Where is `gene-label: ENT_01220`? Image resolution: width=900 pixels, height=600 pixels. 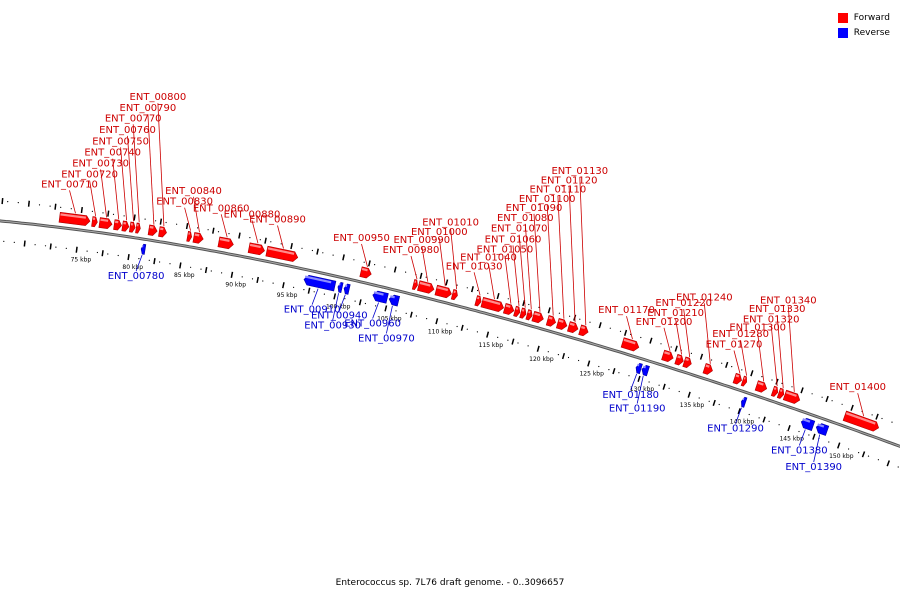 gene-label: ENT_01220 is located at coordinates (683, 303).